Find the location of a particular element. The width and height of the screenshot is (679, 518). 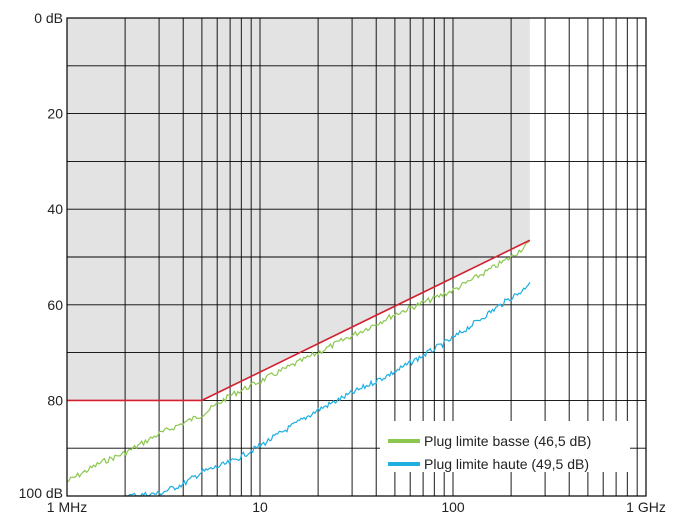

y-axis-ticks: 0 dB 20 40 60 80 100 dB is located at coordinates (41, 255).